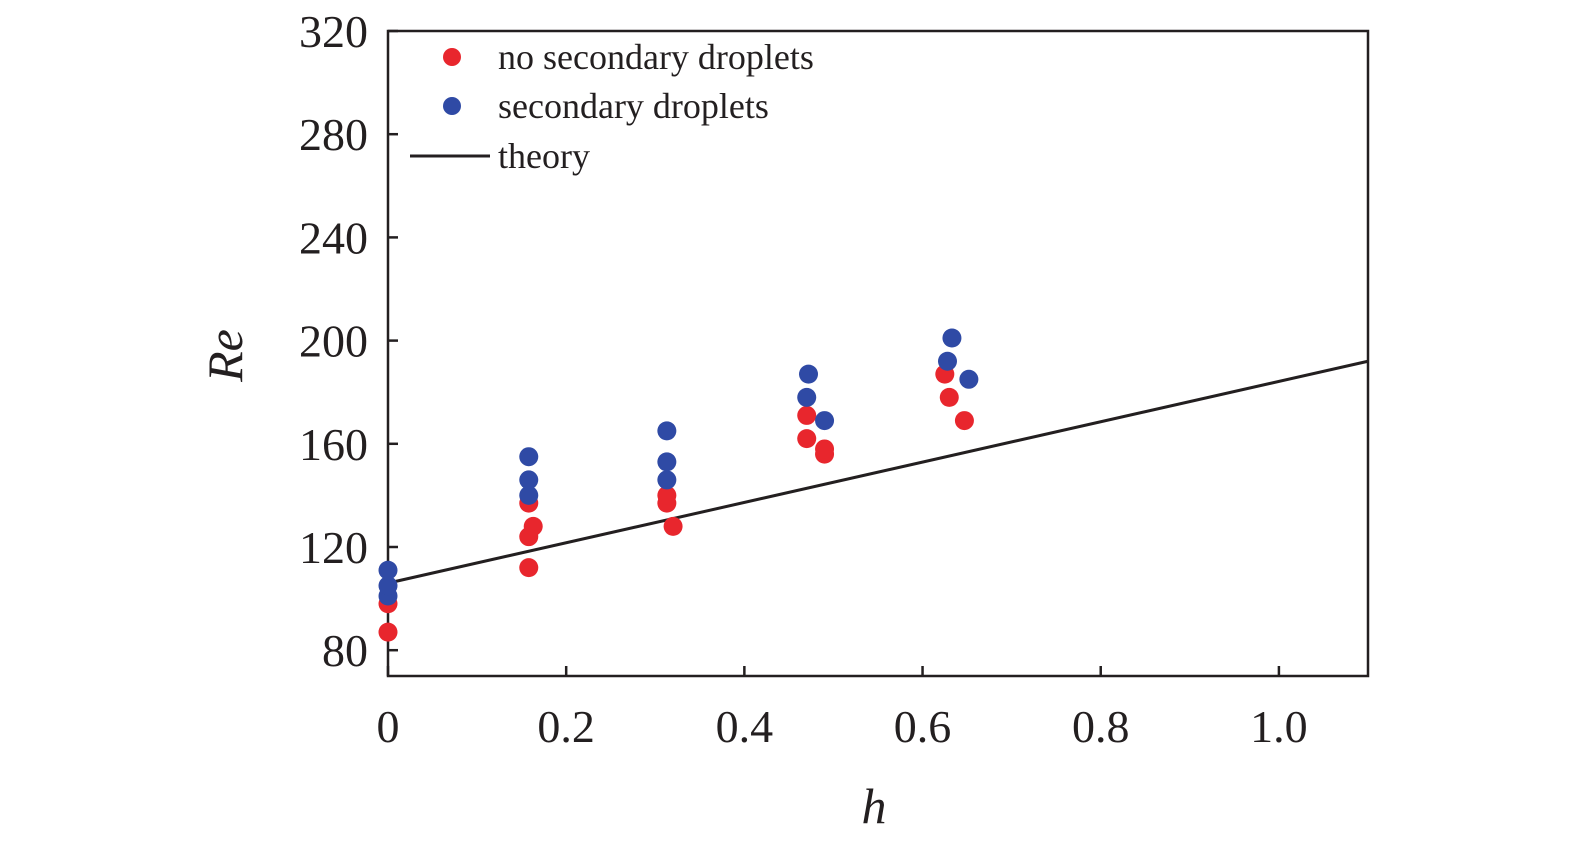 Image resolution: width=1575 pixels, height=847 pixels. I want to click on y-tick-label: 160, so click(333, 444).